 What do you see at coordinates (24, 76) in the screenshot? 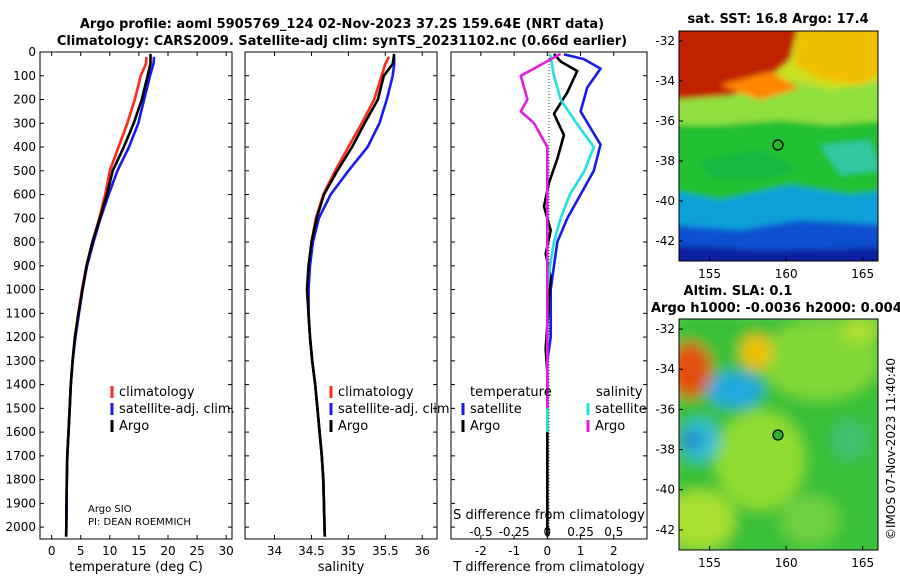
I see `y-tick-label: 100` at bounding box center [24, 76].